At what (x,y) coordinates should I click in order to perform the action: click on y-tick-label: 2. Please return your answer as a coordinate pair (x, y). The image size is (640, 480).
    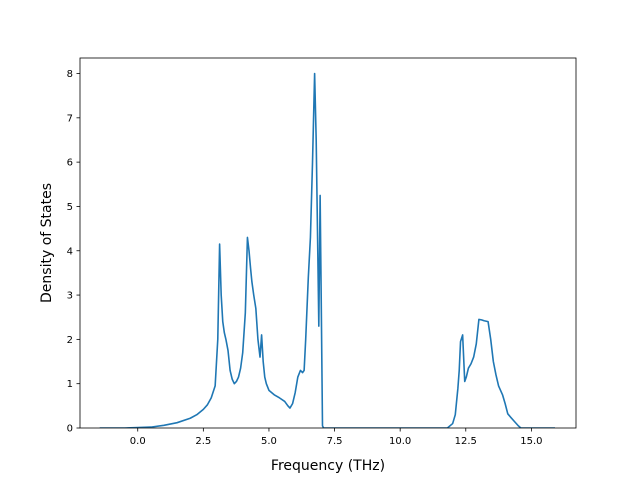
    Looking at the image, I should click on (70, 340).